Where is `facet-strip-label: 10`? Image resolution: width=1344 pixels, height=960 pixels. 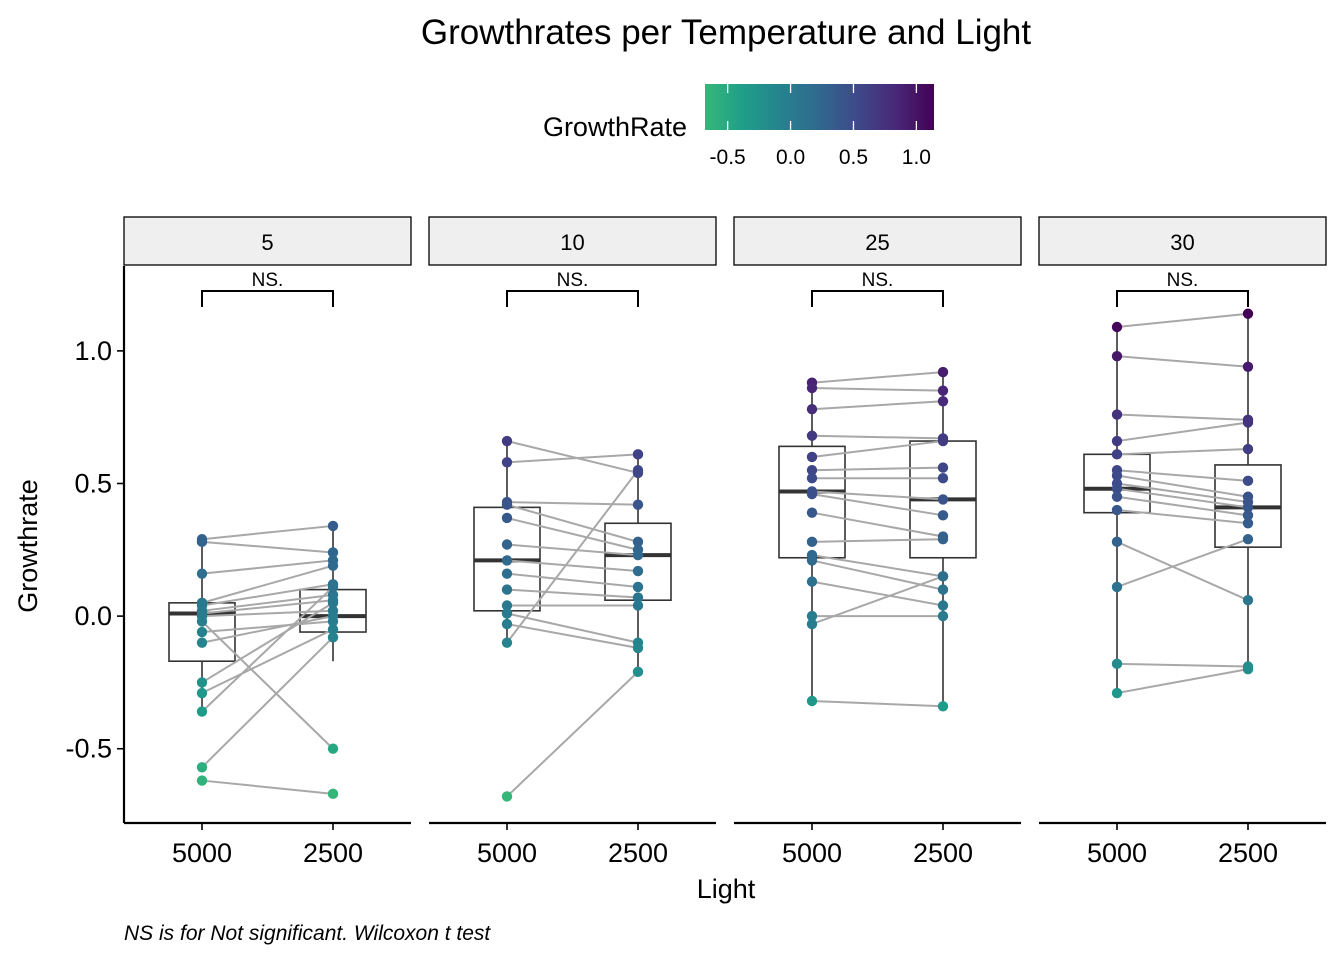
facet-strip-label: 10 is located at coordinates (572, 242).